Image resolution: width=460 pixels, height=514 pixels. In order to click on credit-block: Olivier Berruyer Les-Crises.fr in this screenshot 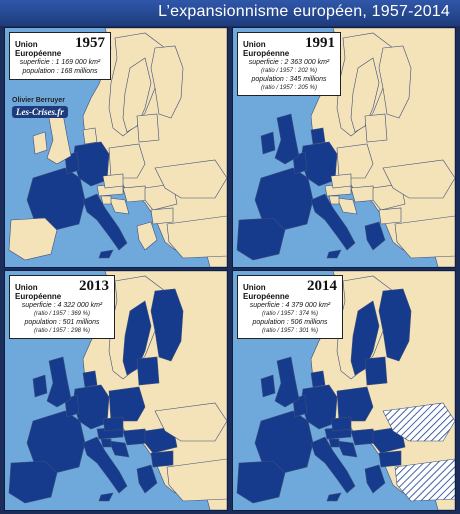, I will do `click(40, 107)`.